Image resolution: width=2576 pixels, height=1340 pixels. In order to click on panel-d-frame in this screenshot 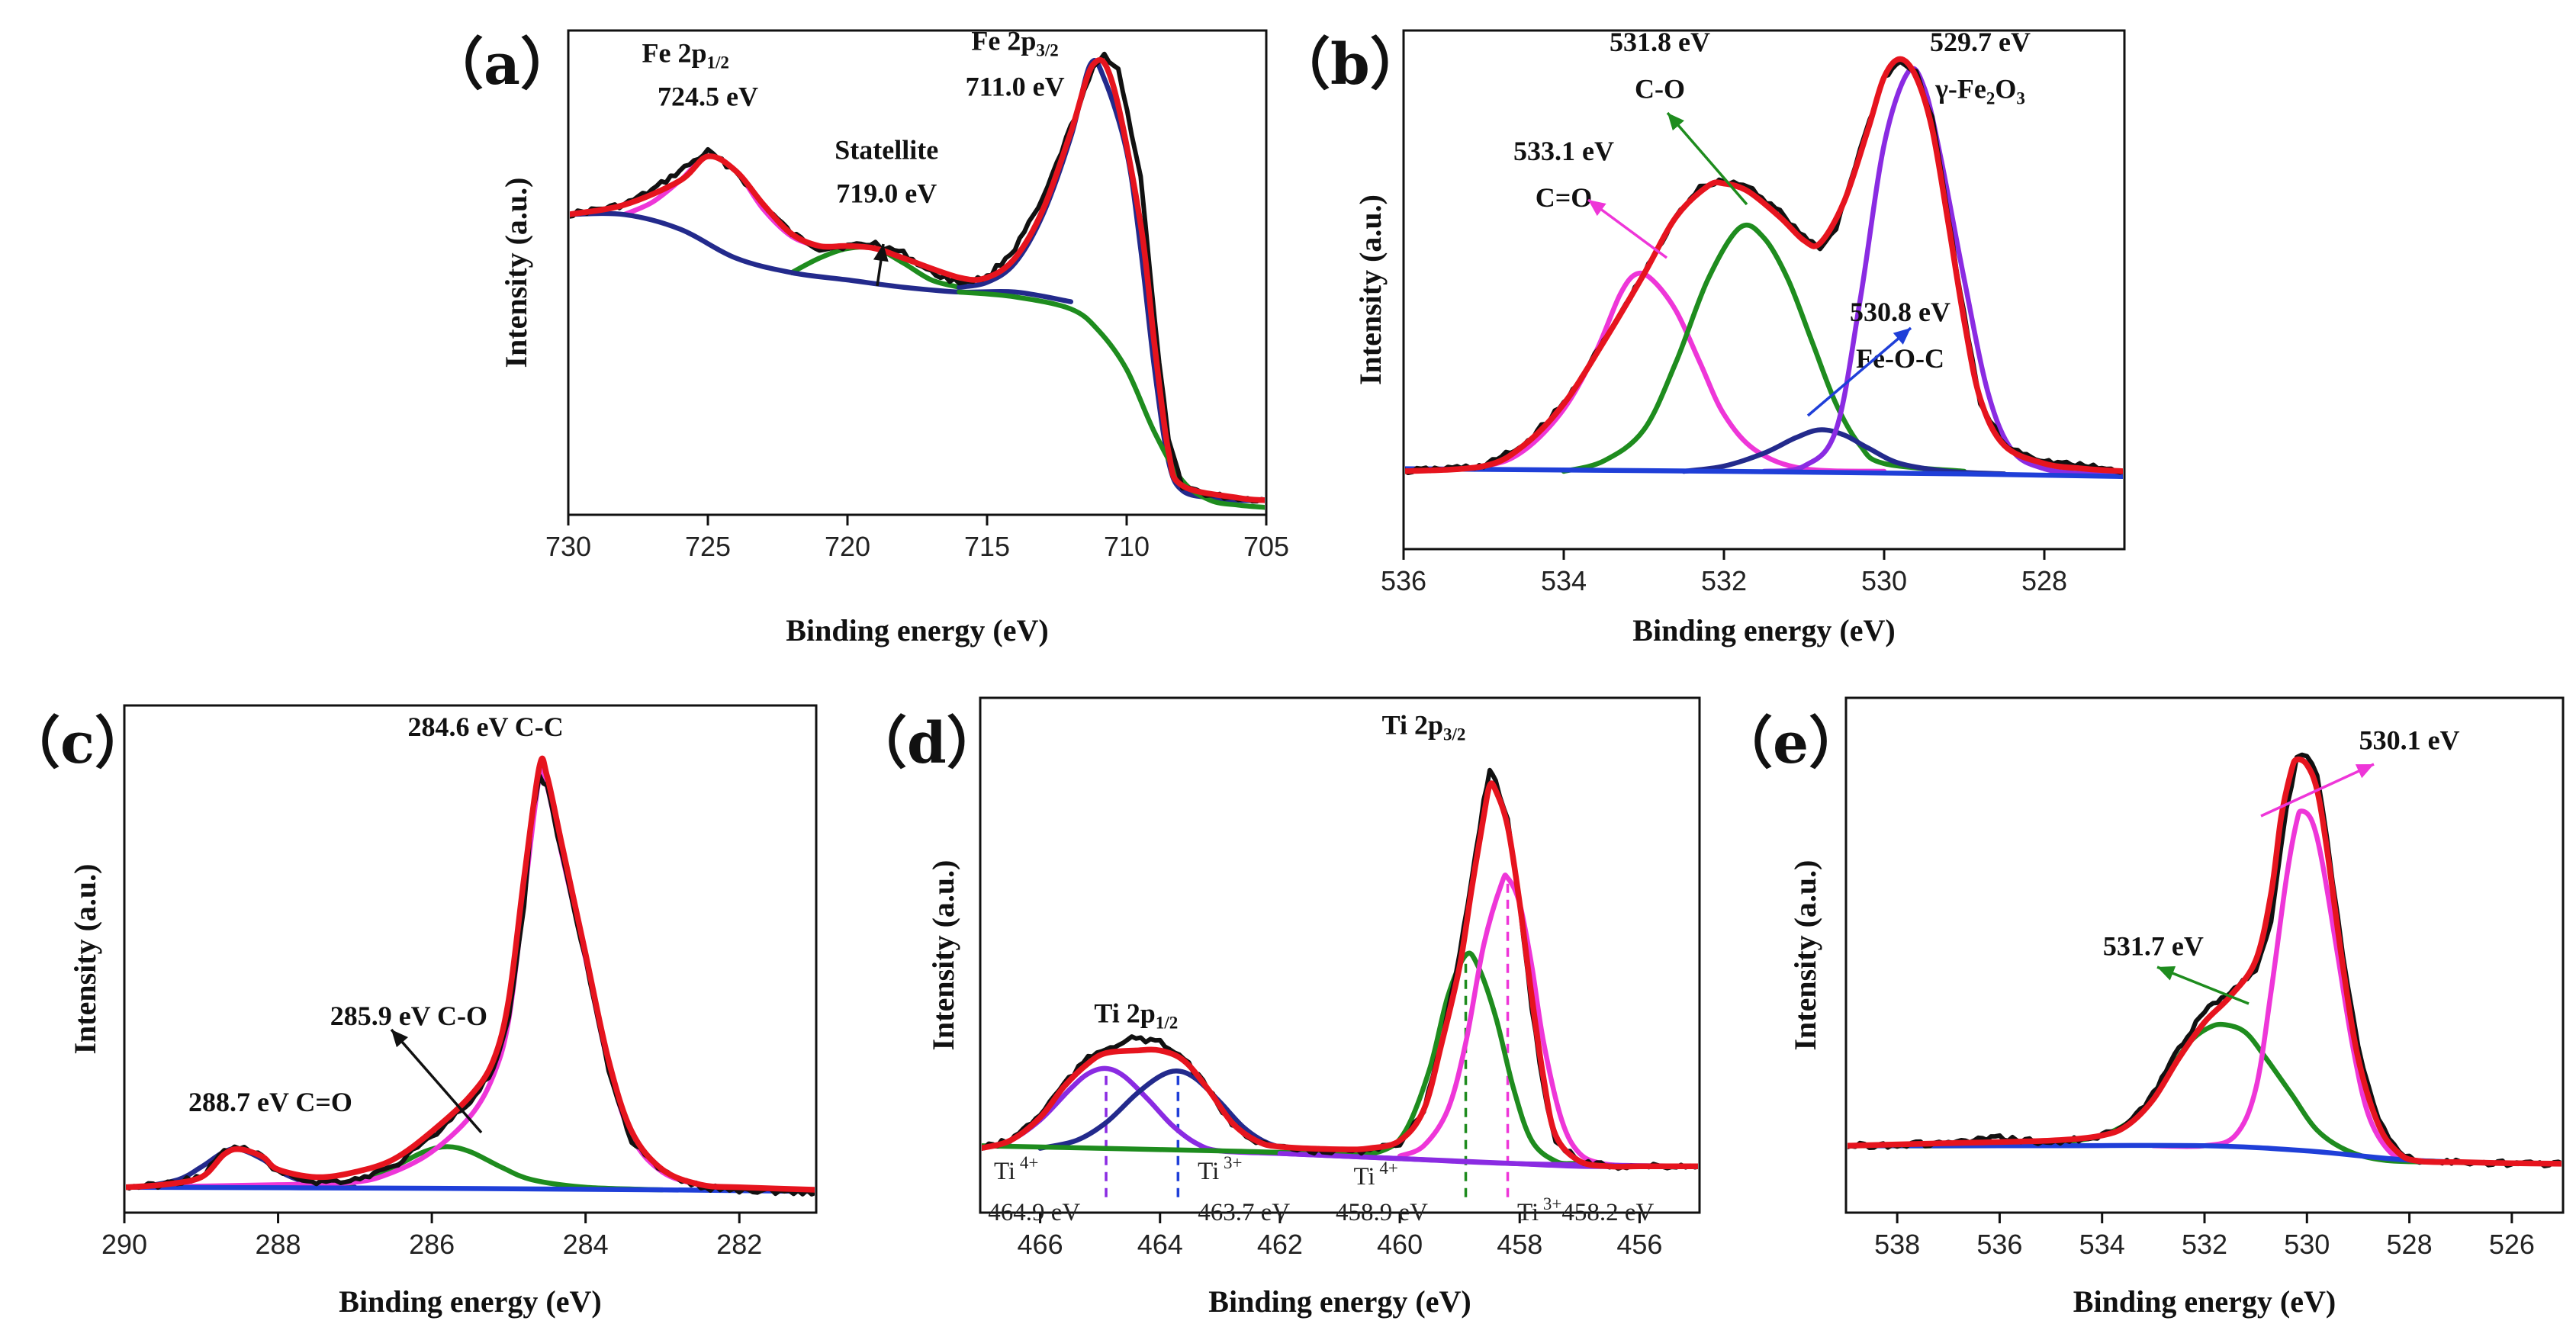, I will do `click(1340, 955)`.